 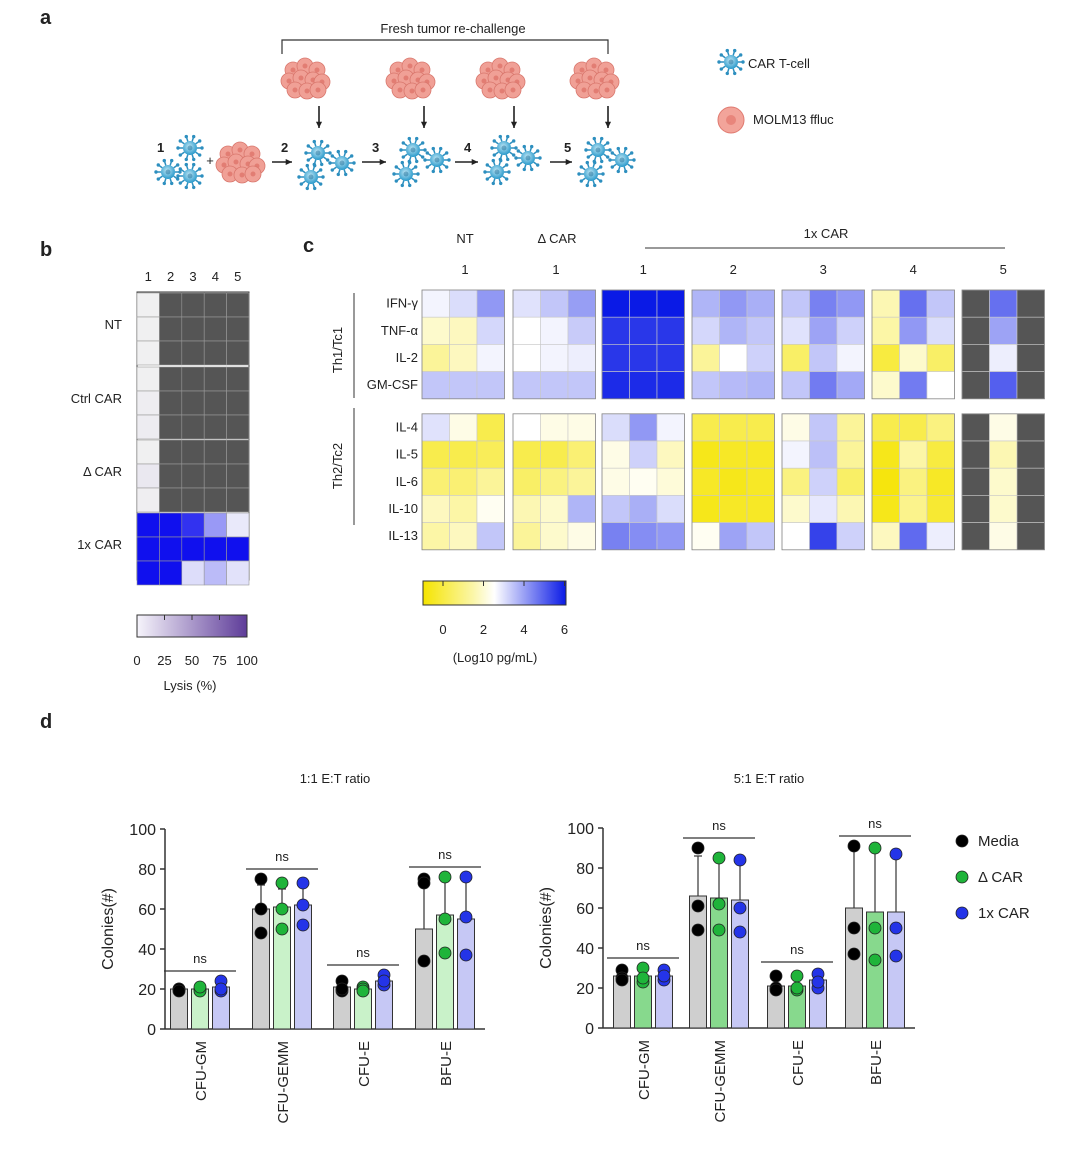 What do you see at coordinates (464, 269) in the screenshot?
I see `cytokine-sub-nt: 1` at bounding box center [464, 269].